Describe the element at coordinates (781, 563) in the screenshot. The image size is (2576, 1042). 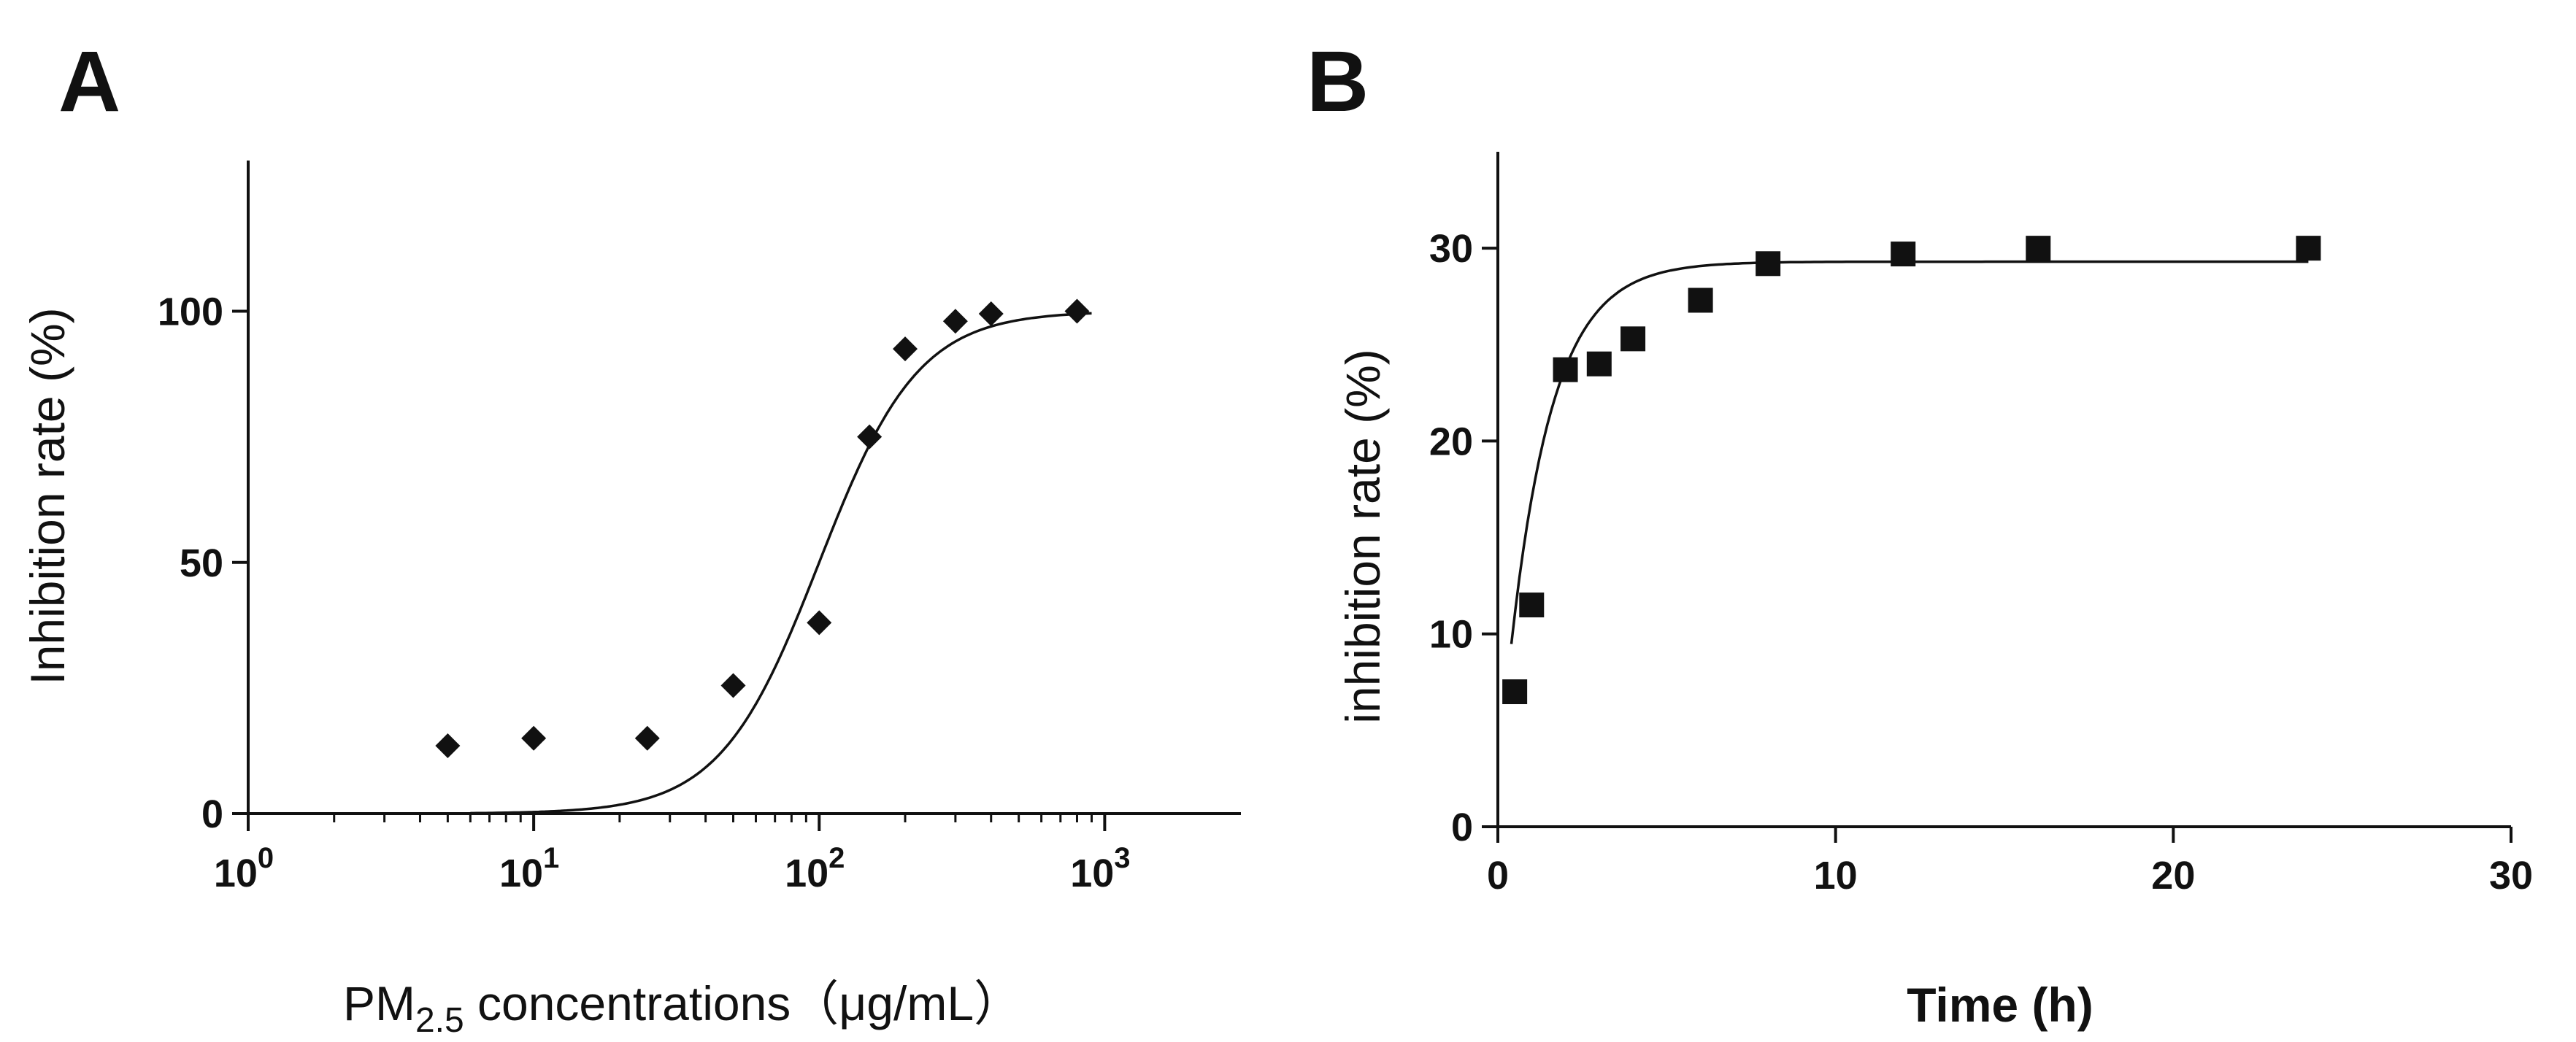
I see `panel-a-fit-curve` at that location.